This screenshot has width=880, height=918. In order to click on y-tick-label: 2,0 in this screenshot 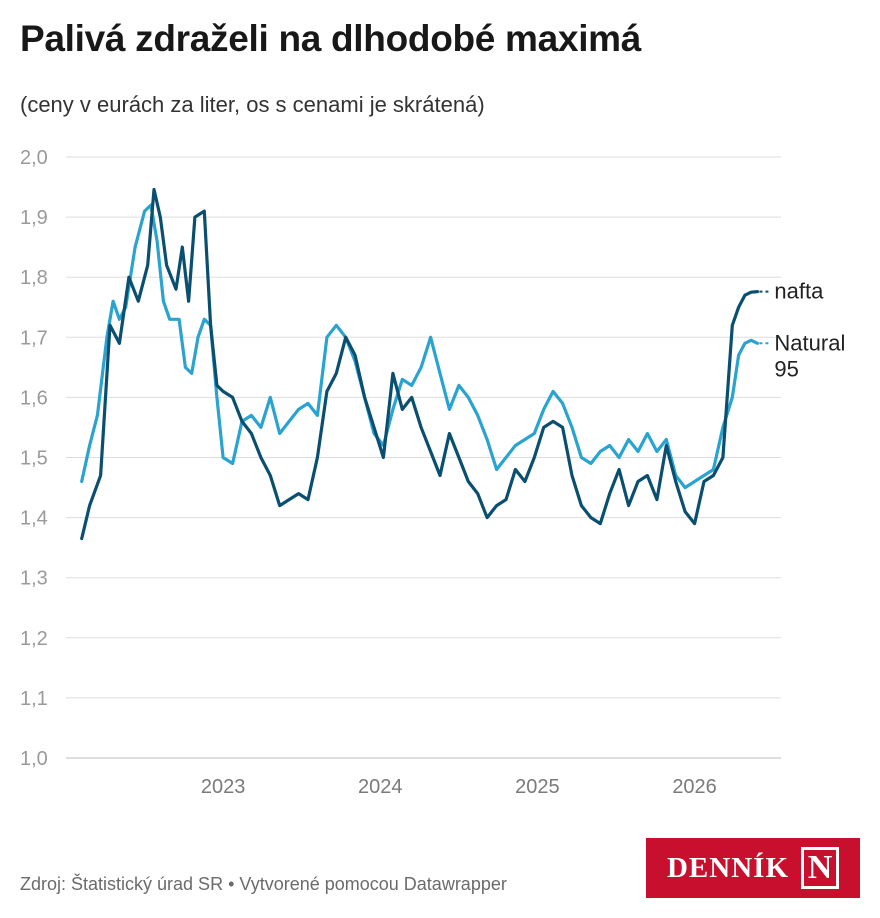, I will do `click(34, 158)`.